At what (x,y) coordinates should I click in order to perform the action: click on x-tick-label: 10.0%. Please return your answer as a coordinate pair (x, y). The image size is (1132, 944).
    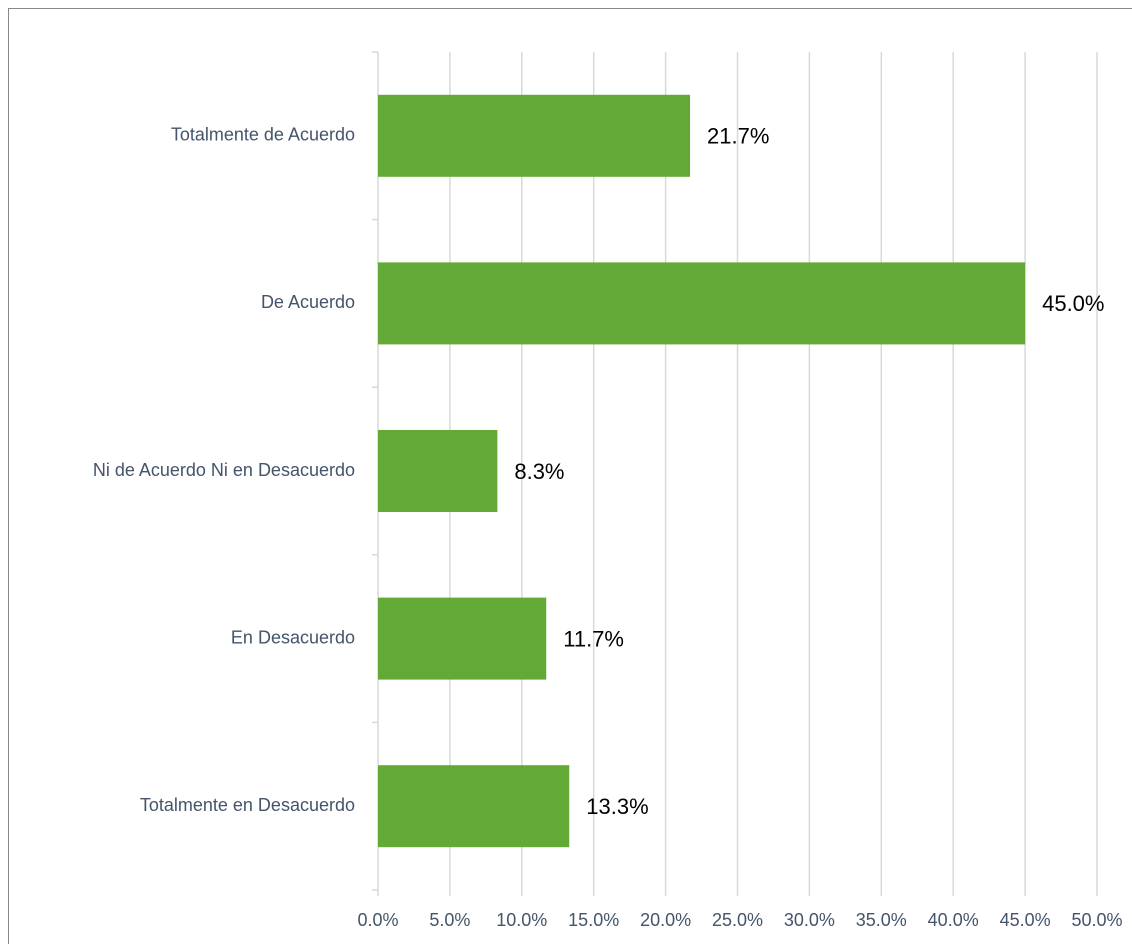
    Looking at the image, I should click on (521, 920).